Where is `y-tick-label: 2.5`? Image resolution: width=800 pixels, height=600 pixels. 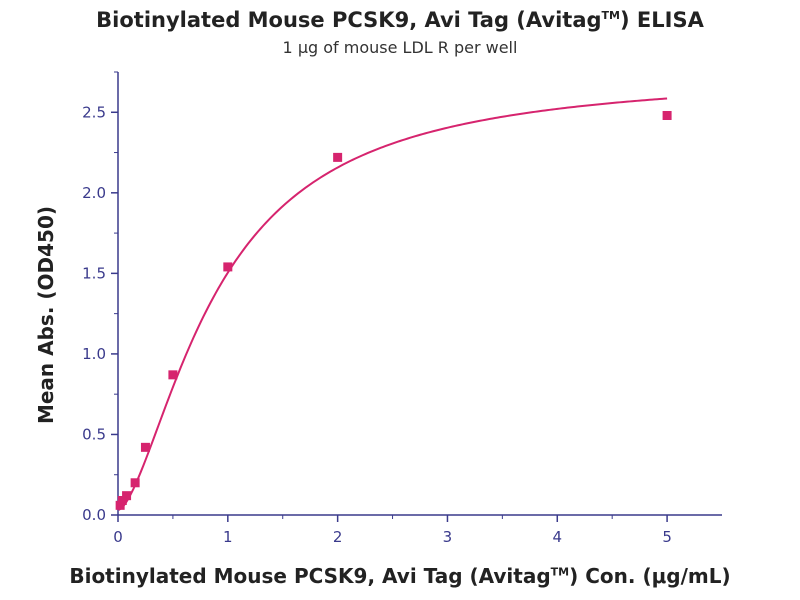
y-tick-label: 2.5 is located at coordinates (94, 112).